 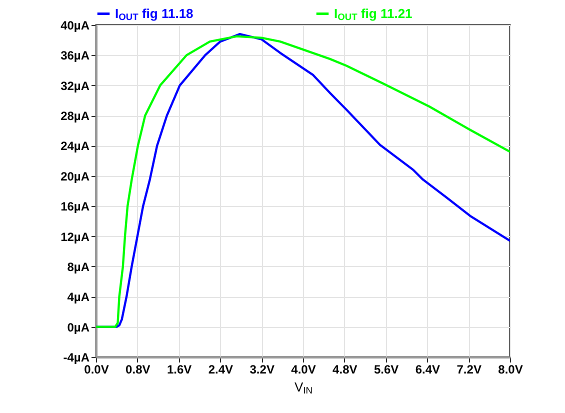 What do you see at coordinates (373, 14) in the screenshot?
I see `legend-label: I$_{OUT}$ fig 11.21` at bounding box center [373, 14].